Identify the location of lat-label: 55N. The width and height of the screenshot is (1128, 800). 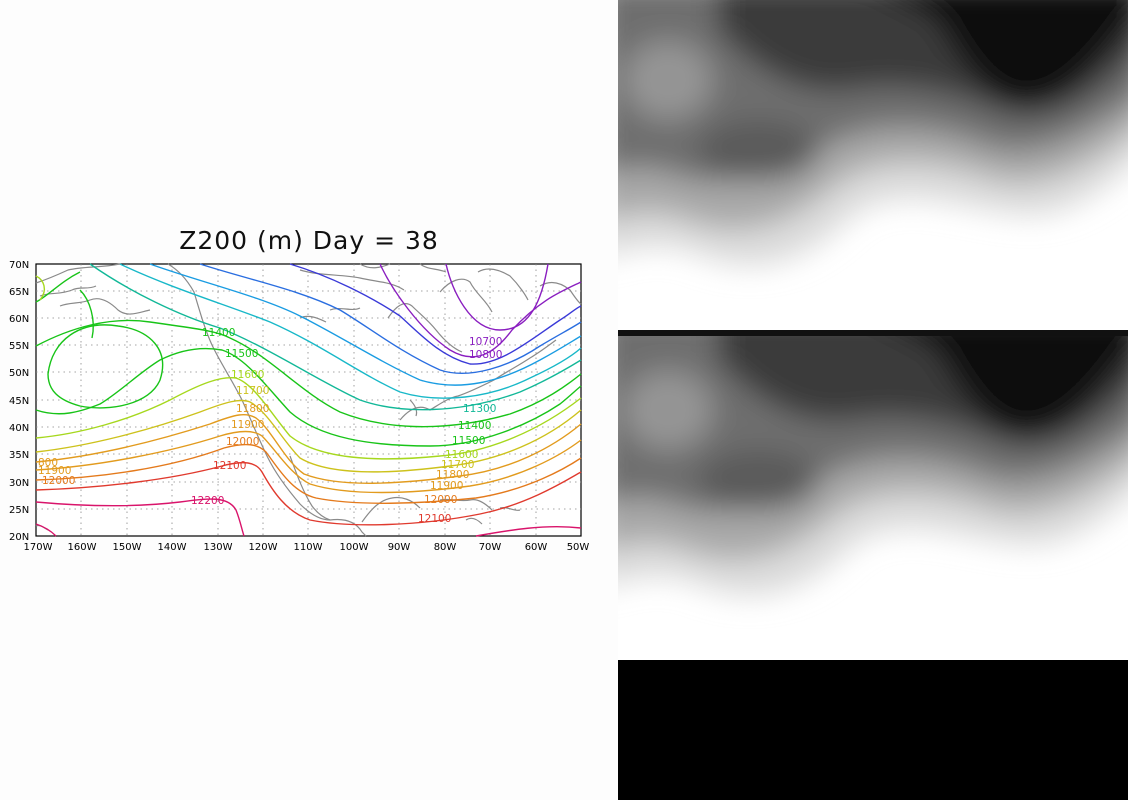
(19, 346).